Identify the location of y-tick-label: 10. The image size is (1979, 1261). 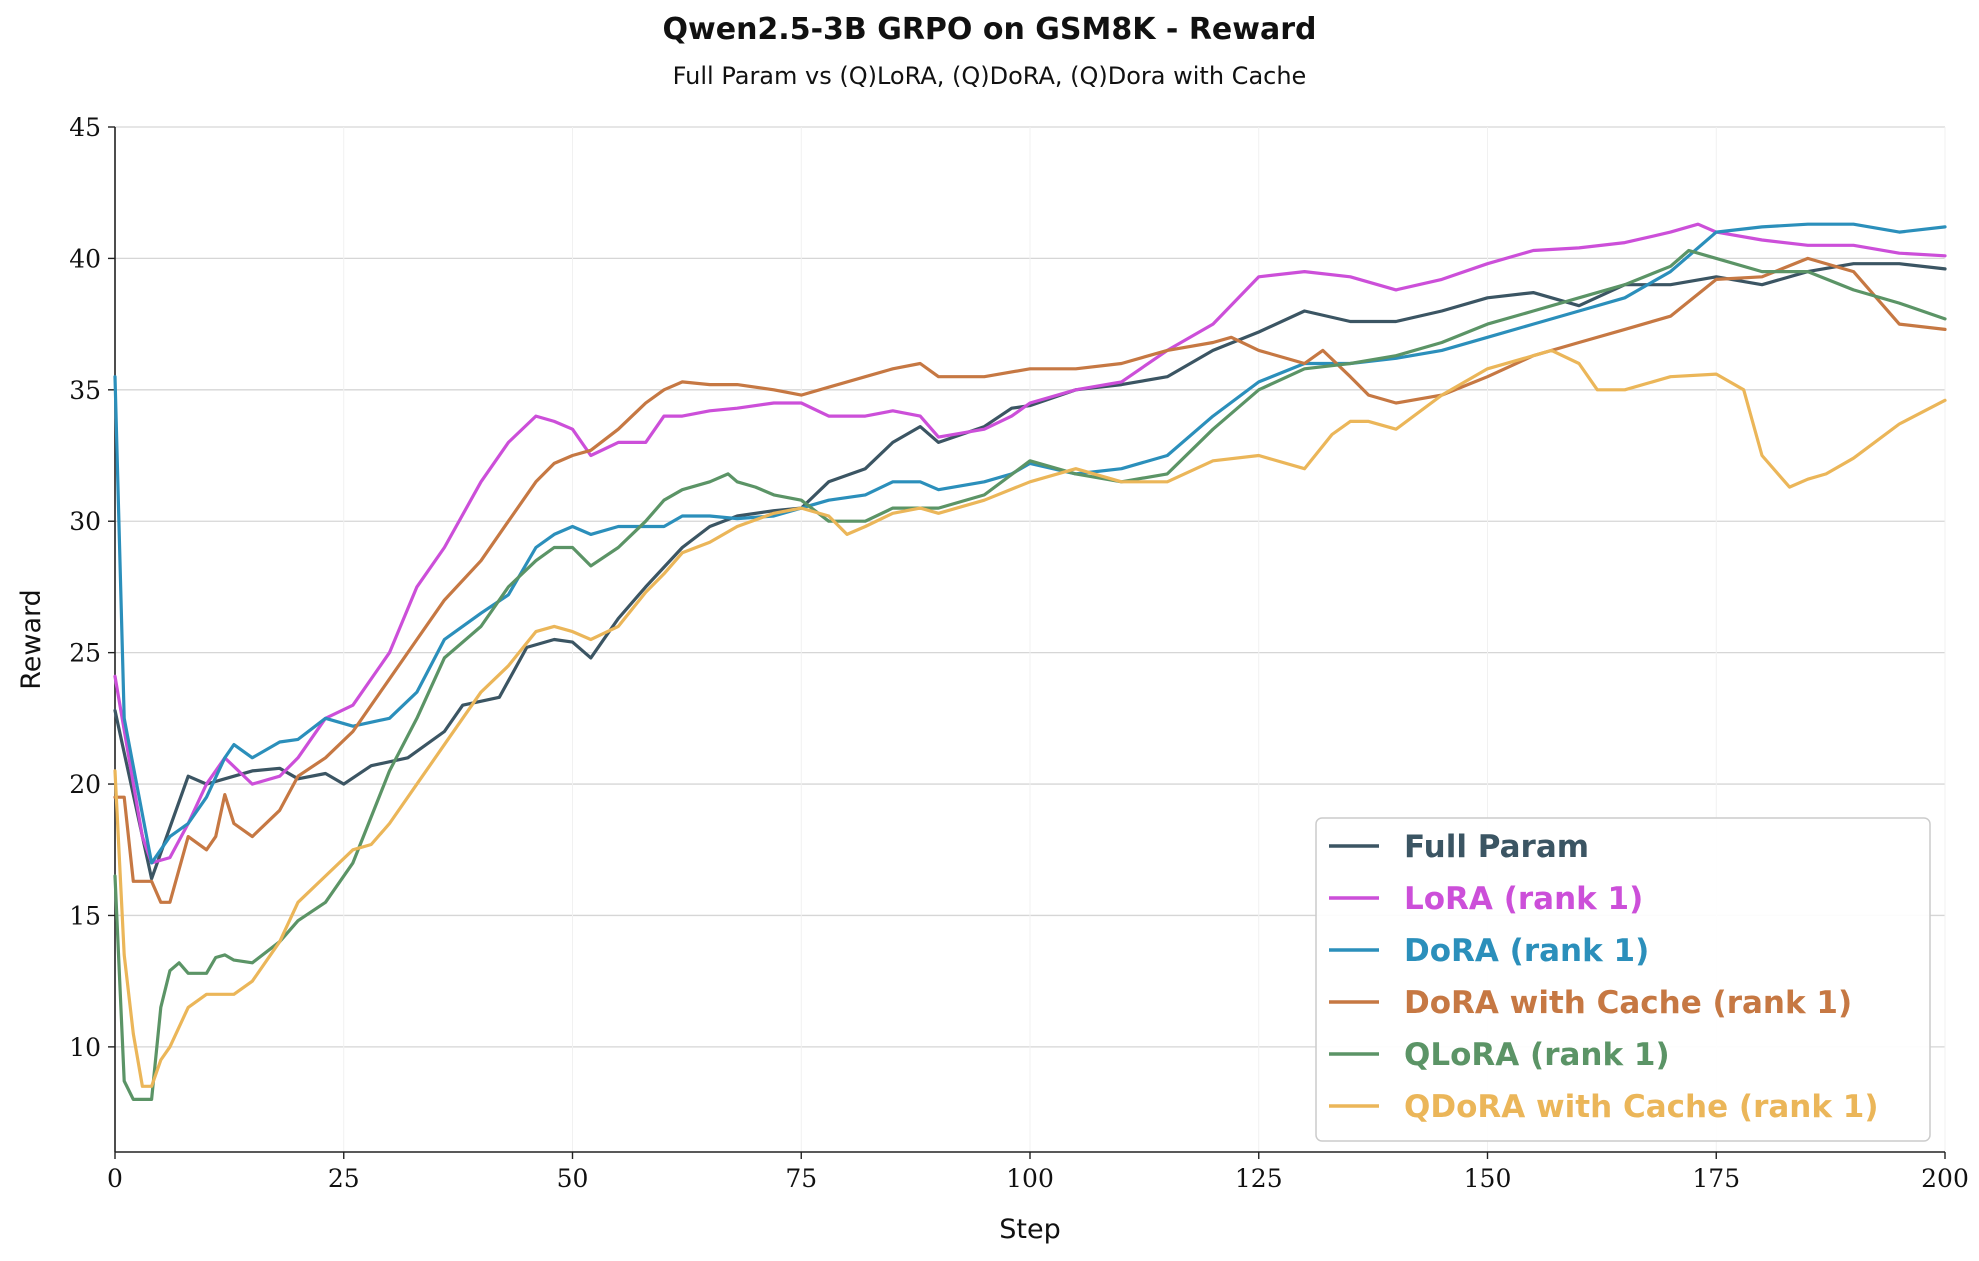
(85, 1047).